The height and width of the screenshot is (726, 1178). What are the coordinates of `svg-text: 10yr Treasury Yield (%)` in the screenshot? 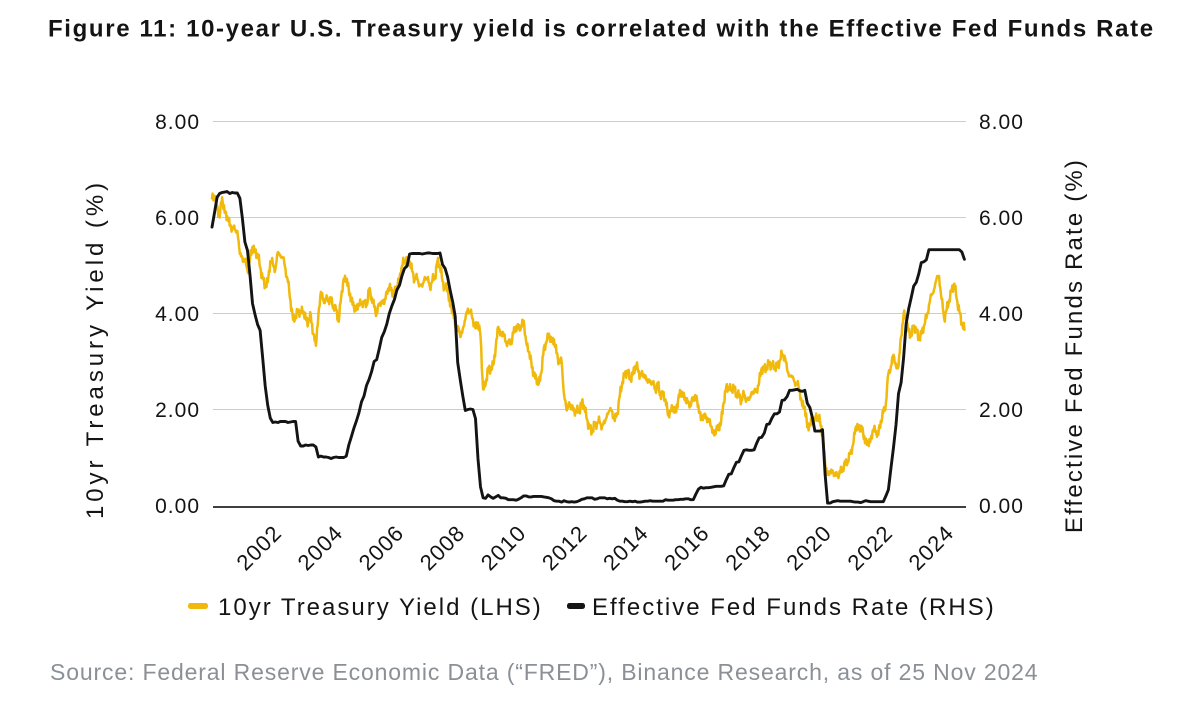 It's located at (95, 349).